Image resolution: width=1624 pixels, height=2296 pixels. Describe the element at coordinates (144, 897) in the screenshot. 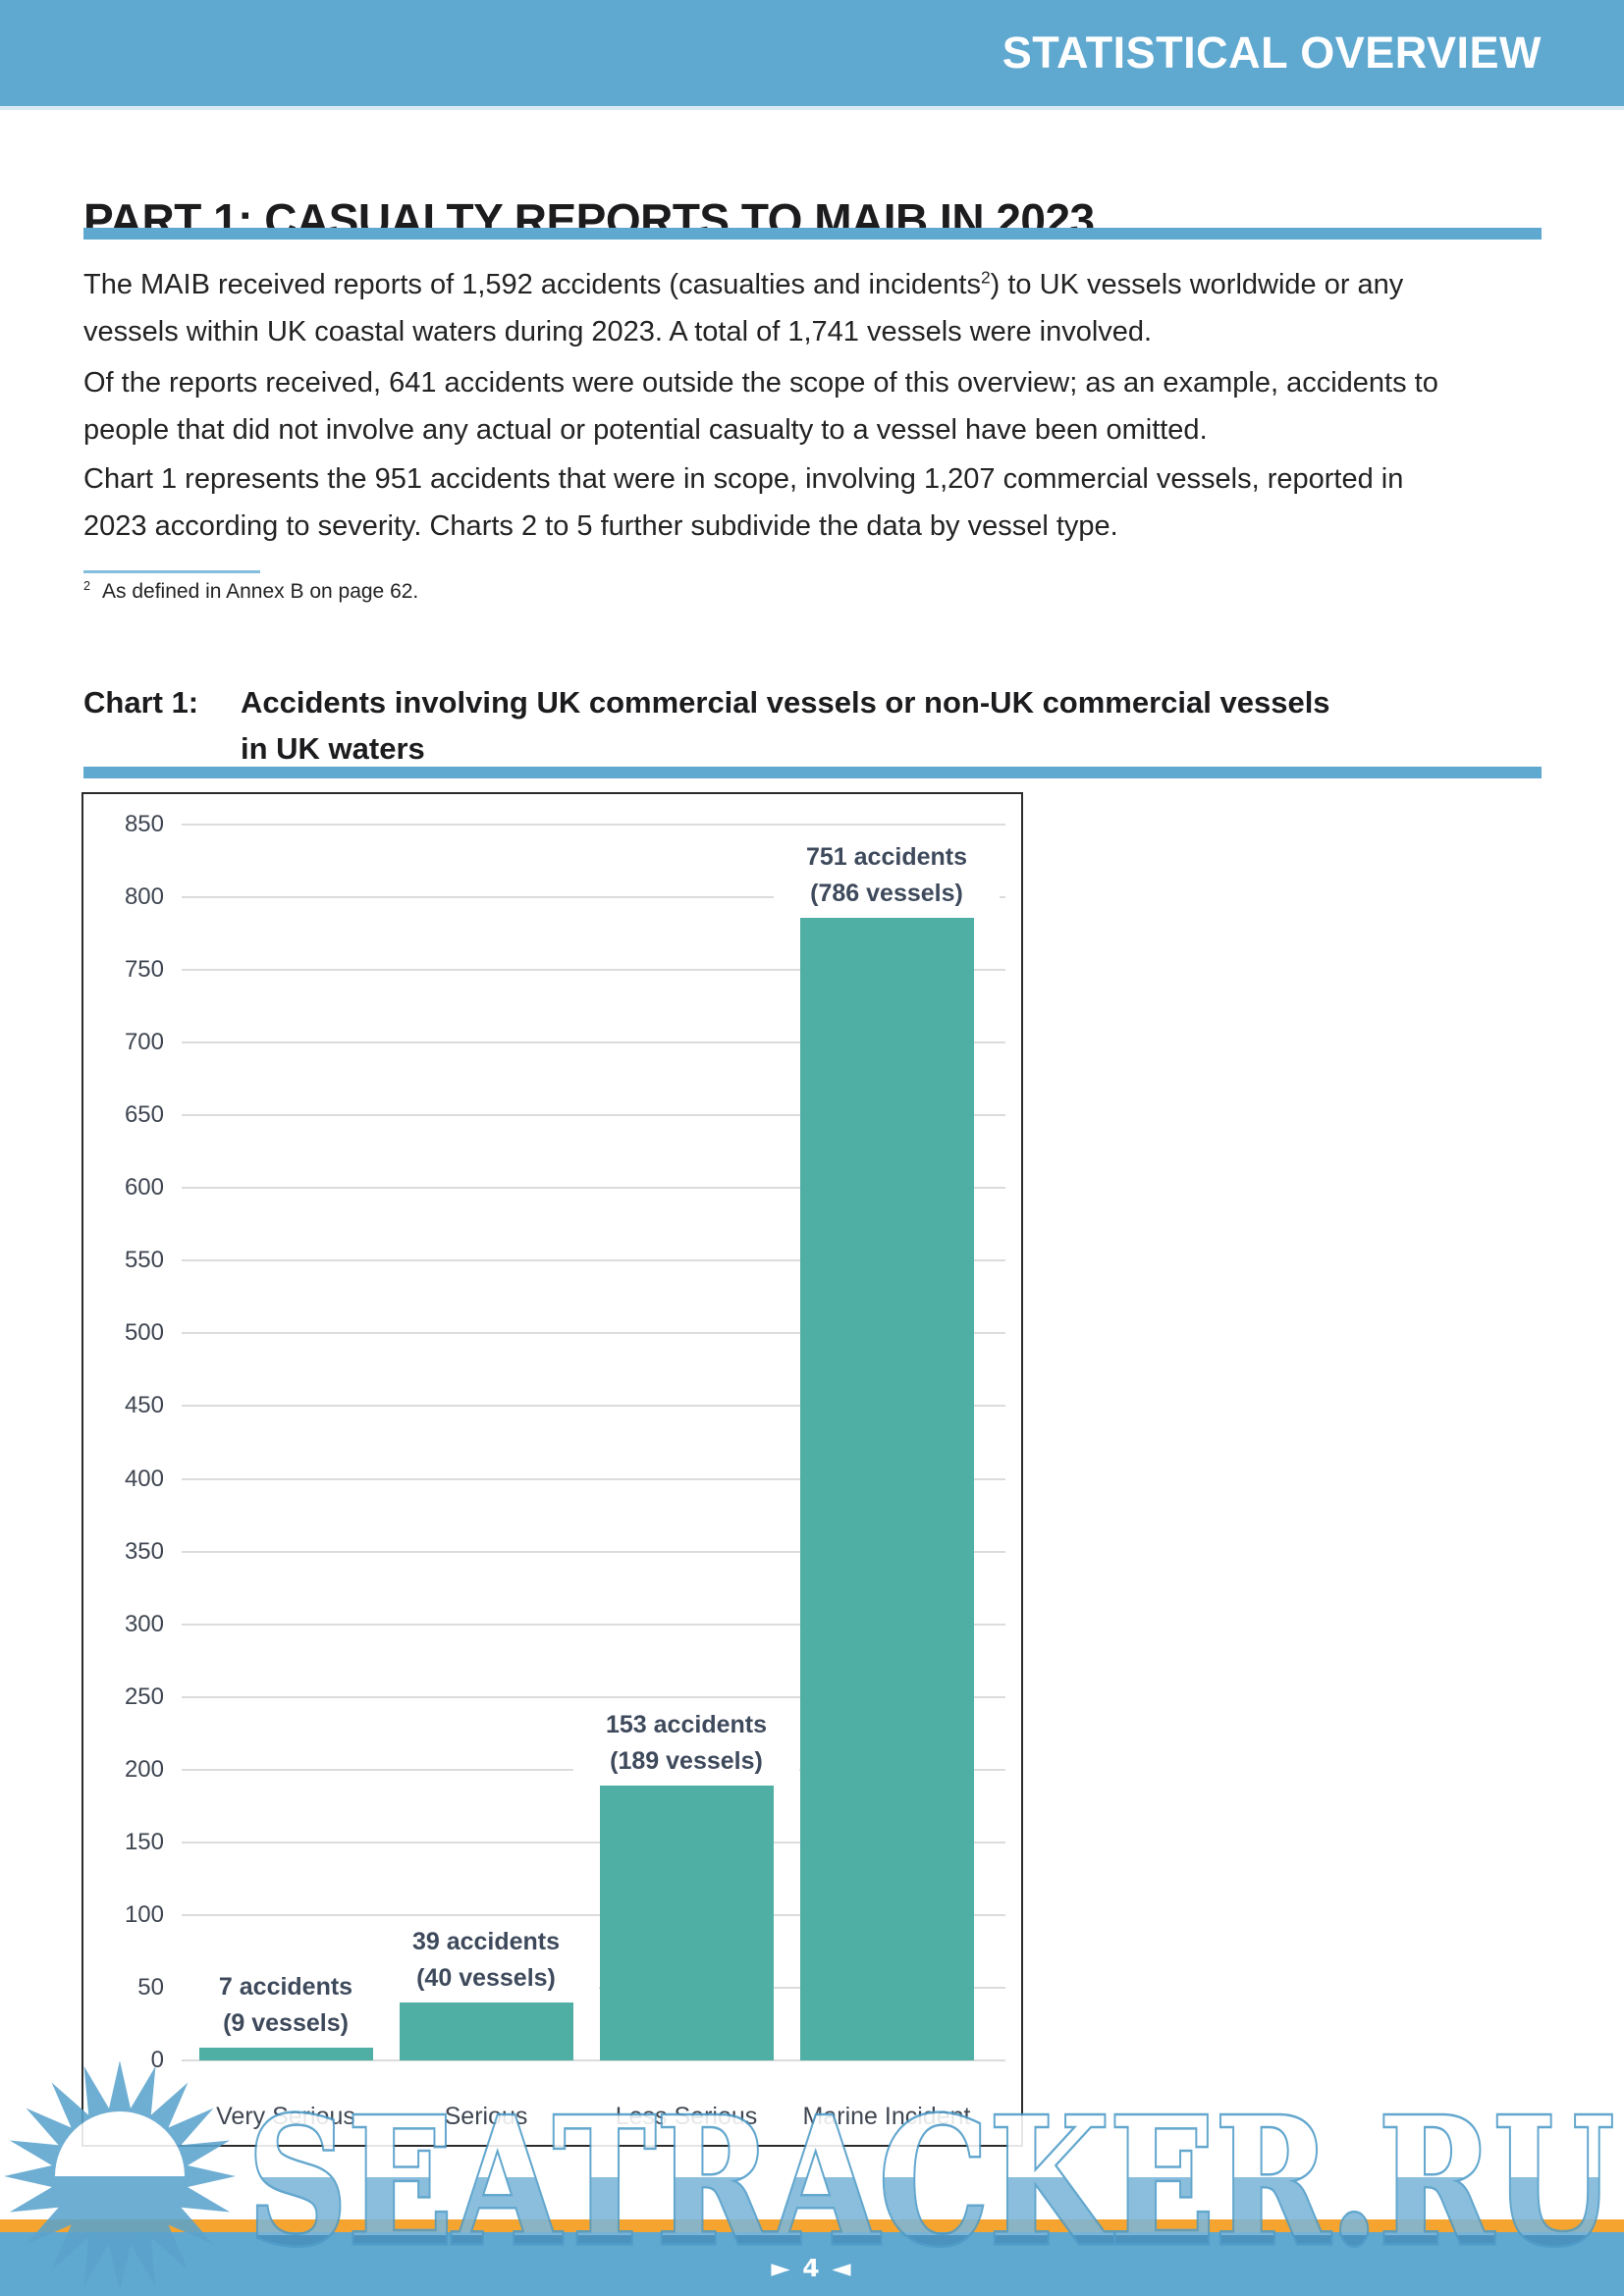

I see `y-tick-label: 800` at that location.